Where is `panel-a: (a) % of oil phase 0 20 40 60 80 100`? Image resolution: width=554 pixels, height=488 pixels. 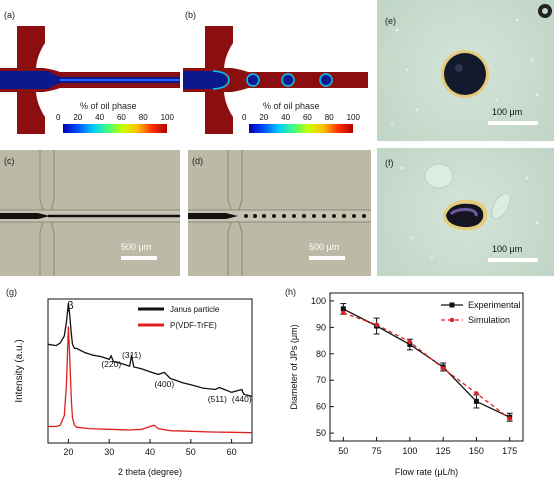 panel-a: (a) % of oil phase 0 20 40 60 80 100 is located at coordinates (91, 72).